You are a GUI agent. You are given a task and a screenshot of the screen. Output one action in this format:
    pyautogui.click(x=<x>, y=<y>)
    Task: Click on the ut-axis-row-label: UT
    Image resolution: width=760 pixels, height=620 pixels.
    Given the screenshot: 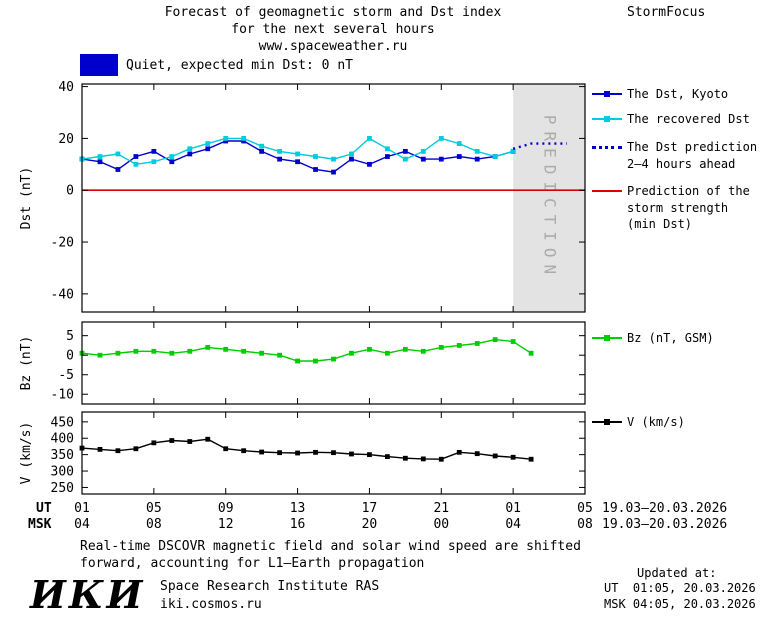 What is the action you would take?
    pyautogui.click(x=44, y=508)
    